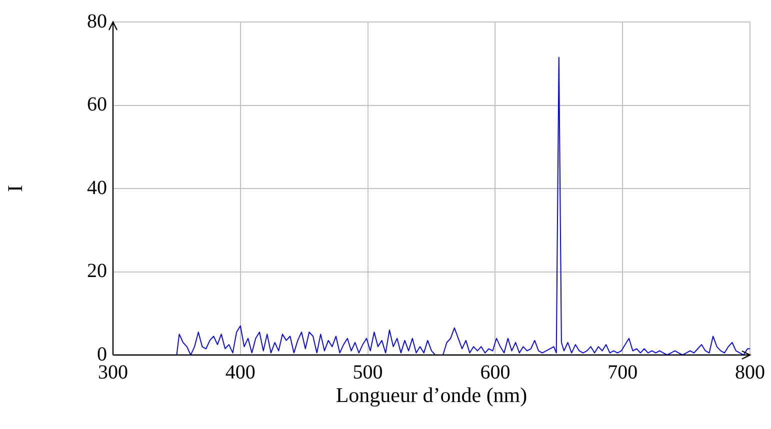 The width and height of the screenshot is (771, 429). I want to click on y-tick-label: 80, so click(97, 21).